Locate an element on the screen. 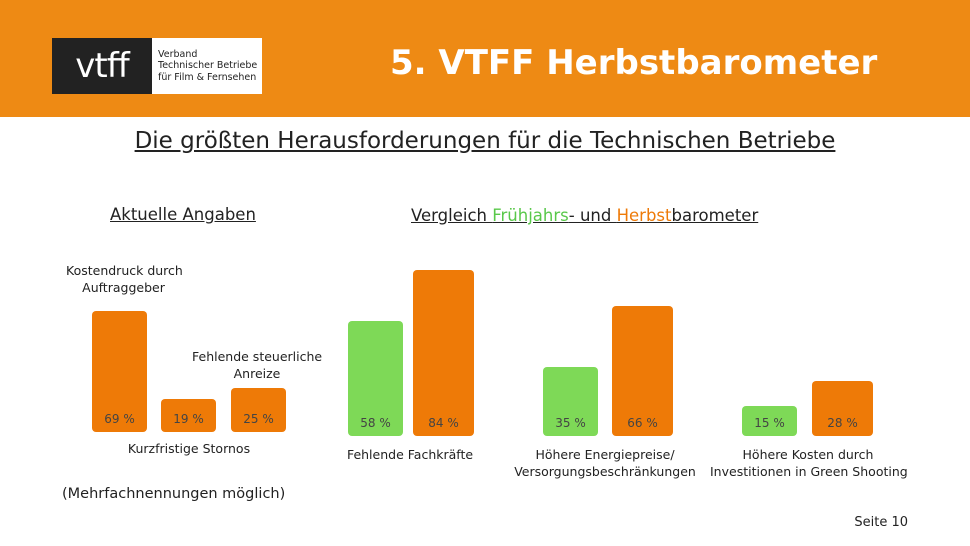  right-cat-2-line-2: Versorgungsbeschränkungen is located at coordinates (605, 471).